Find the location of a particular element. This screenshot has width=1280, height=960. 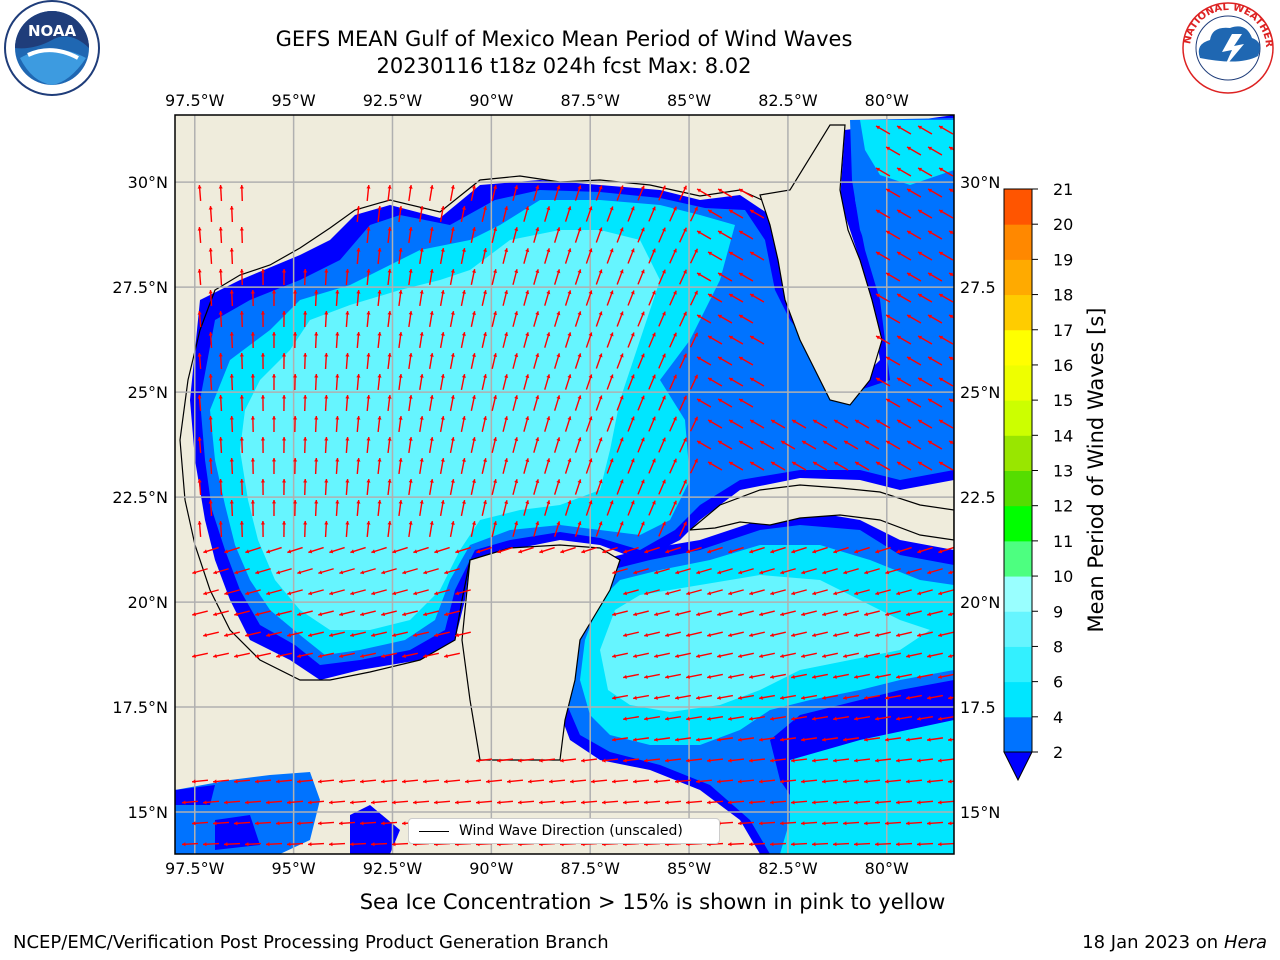

colorbar-segment is located at coordinates (1018, 453).